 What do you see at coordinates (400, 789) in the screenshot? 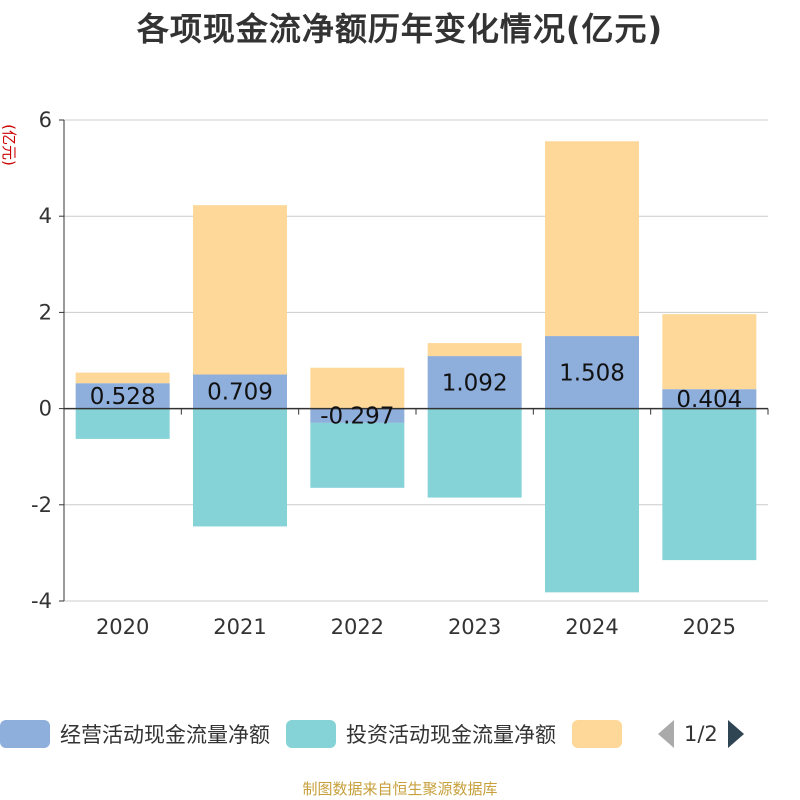
I see `source-footer: 制图数据来自恒生聚源数据库` at bounding box center [400, 789].